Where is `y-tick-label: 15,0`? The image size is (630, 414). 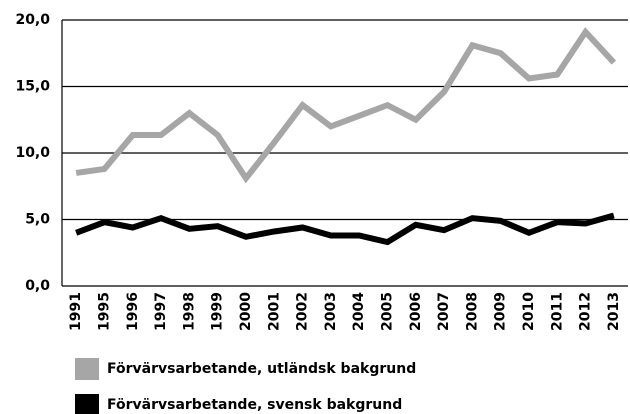 y-tick-label: 15,0 is located at coordinates (32, 87).